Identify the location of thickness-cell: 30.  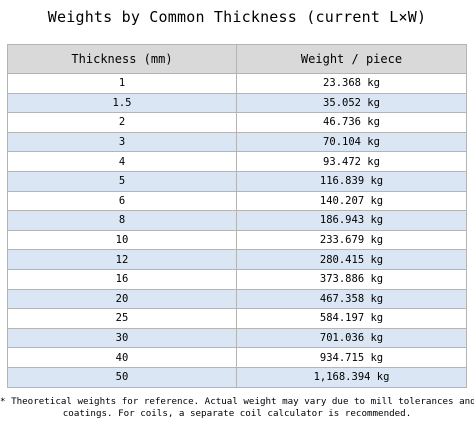
(122, 338).